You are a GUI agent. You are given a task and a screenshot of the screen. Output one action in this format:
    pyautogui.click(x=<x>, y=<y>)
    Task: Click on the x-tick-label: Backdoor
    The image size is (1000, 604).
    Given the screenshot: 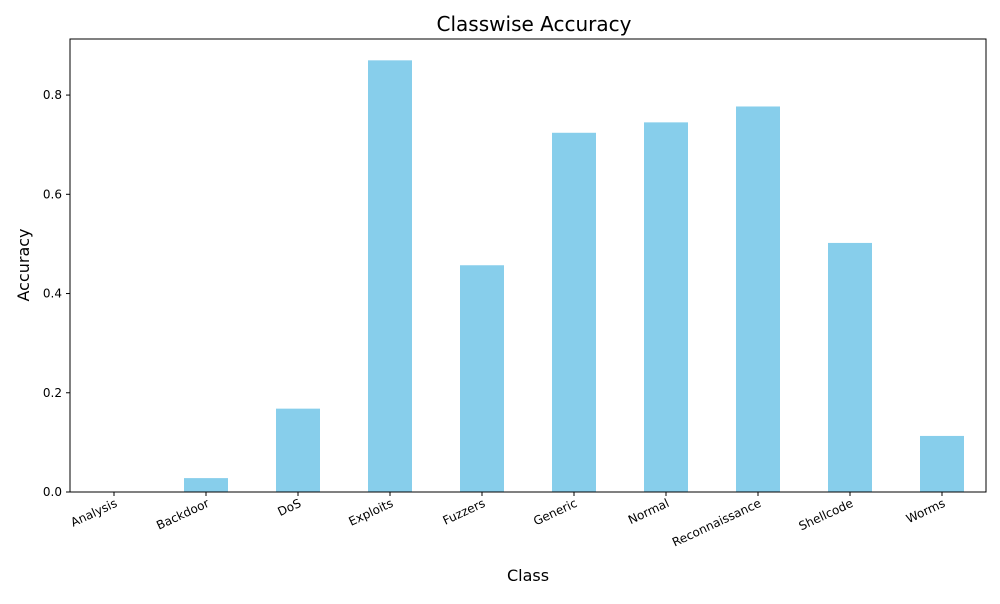 What is the action you would take?
    pyautogui.click(x=182, y=514)
    